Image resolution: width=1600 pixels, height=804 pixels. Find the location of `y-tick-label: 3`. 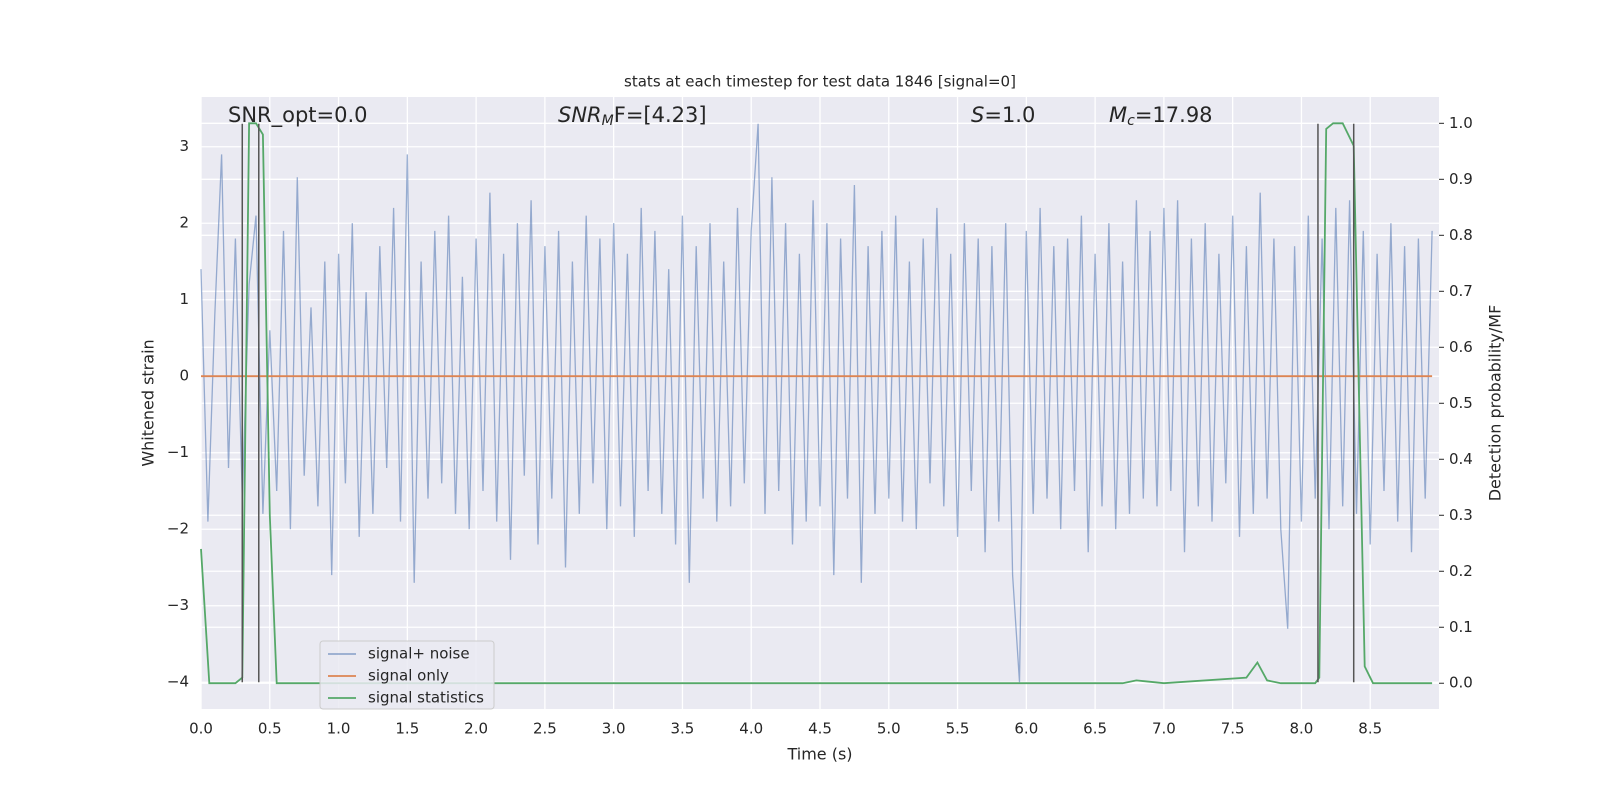

y-tick-label: 3 is located at coordinates (184, 146).